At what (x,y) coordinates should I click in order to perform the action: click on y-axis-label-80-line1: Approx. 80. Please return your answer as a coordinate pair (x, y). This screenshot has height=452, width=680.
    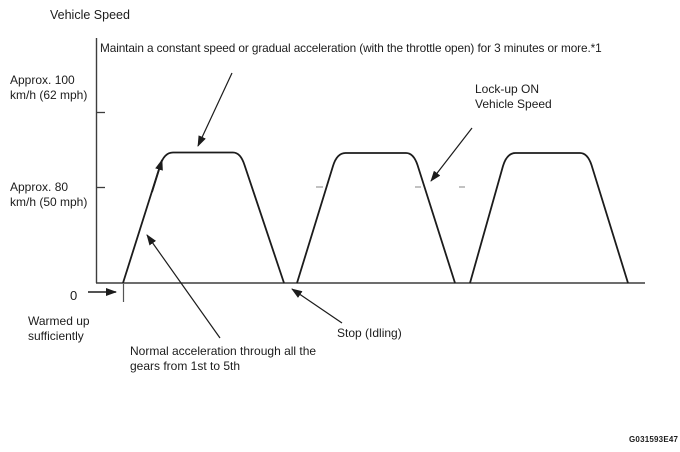
    Looking at the image, I should click on (39, 187).